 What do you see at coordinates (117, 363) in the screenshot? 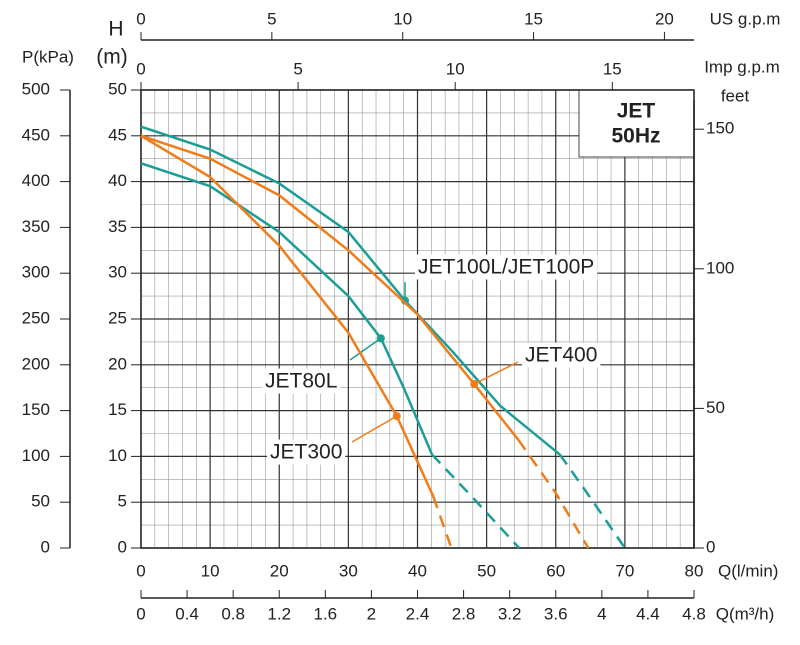
I see `y-tick-label: 20` at bounding box center [117, 363].